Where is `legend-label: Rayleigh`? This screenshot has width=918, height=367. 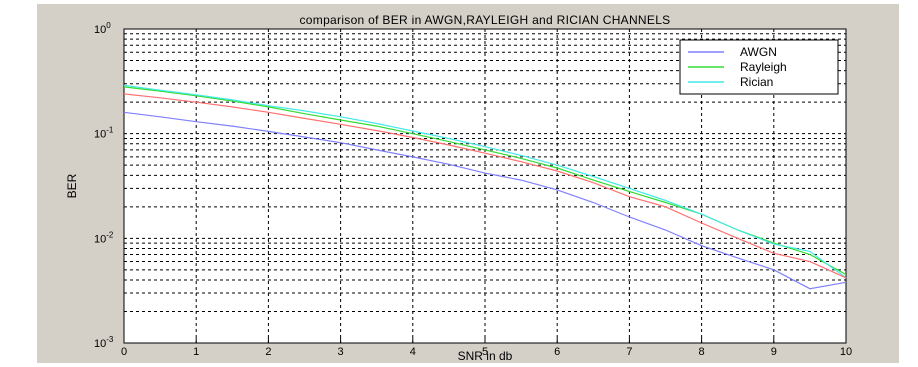 legend-label: Rayleigh is located at coordinates (763, 67).